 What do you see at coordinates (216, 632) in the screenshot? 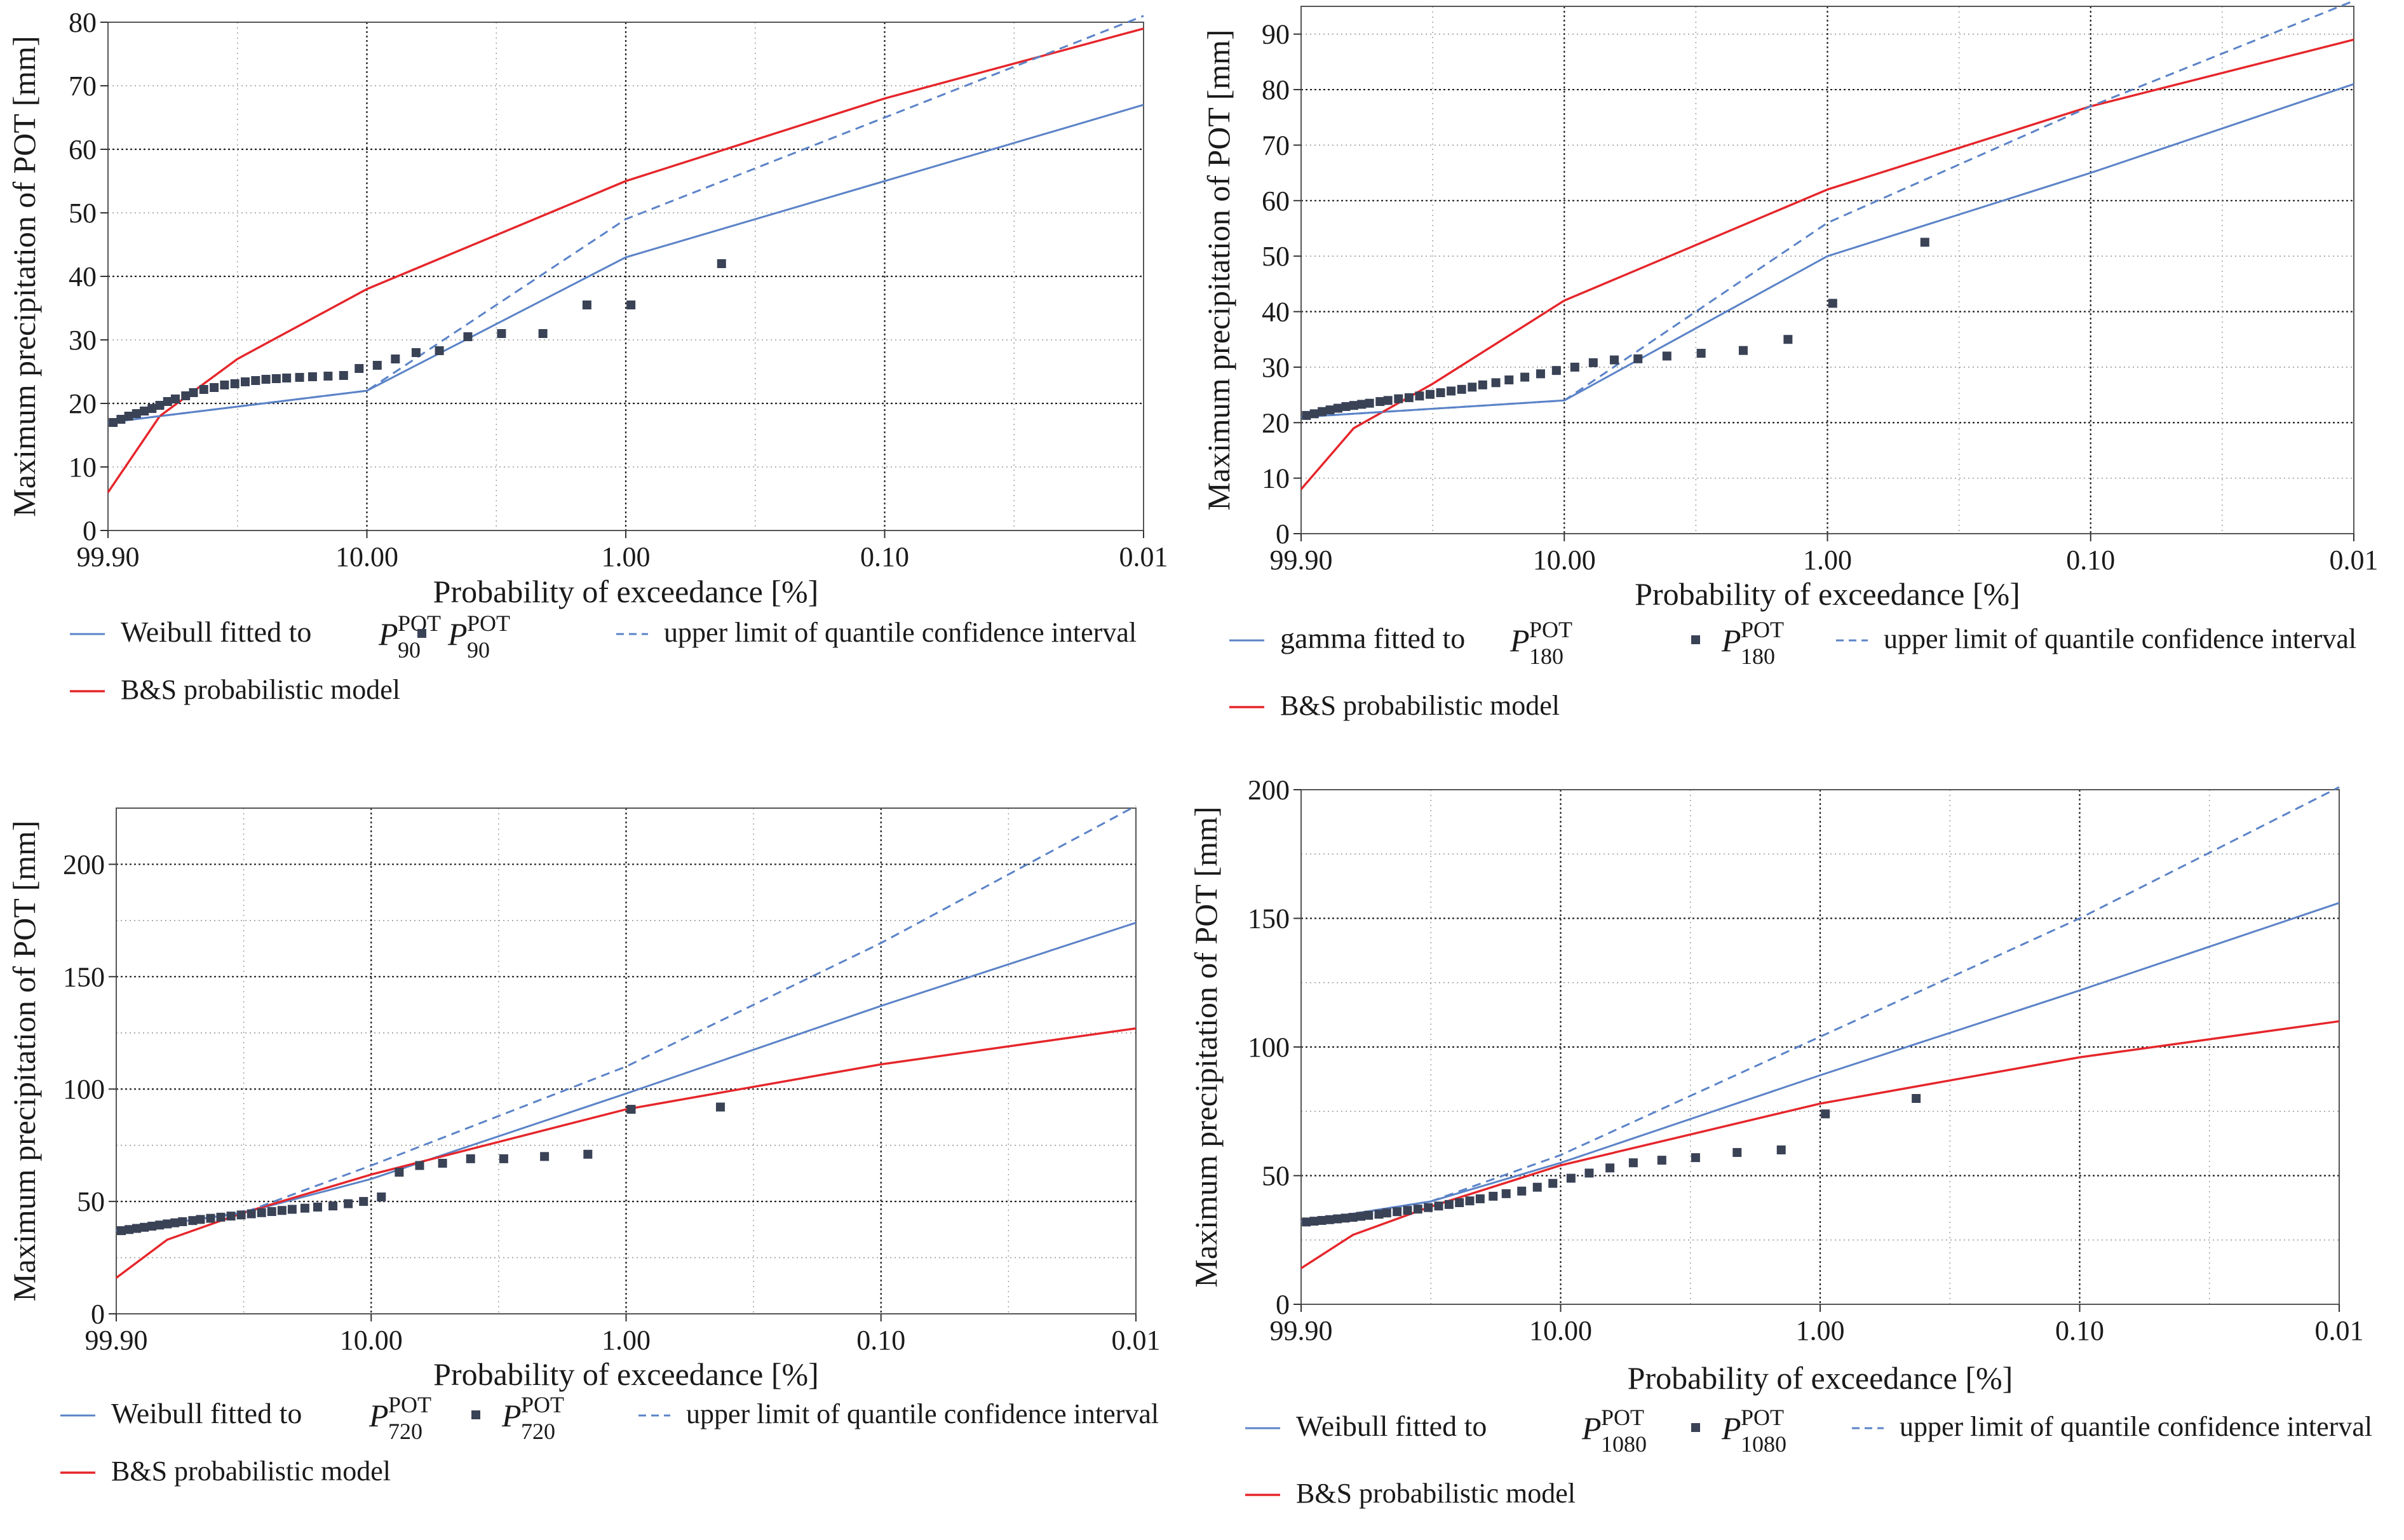
I see `legend-fit-label: Weibull fitted to` at bounding box center [216, 632].